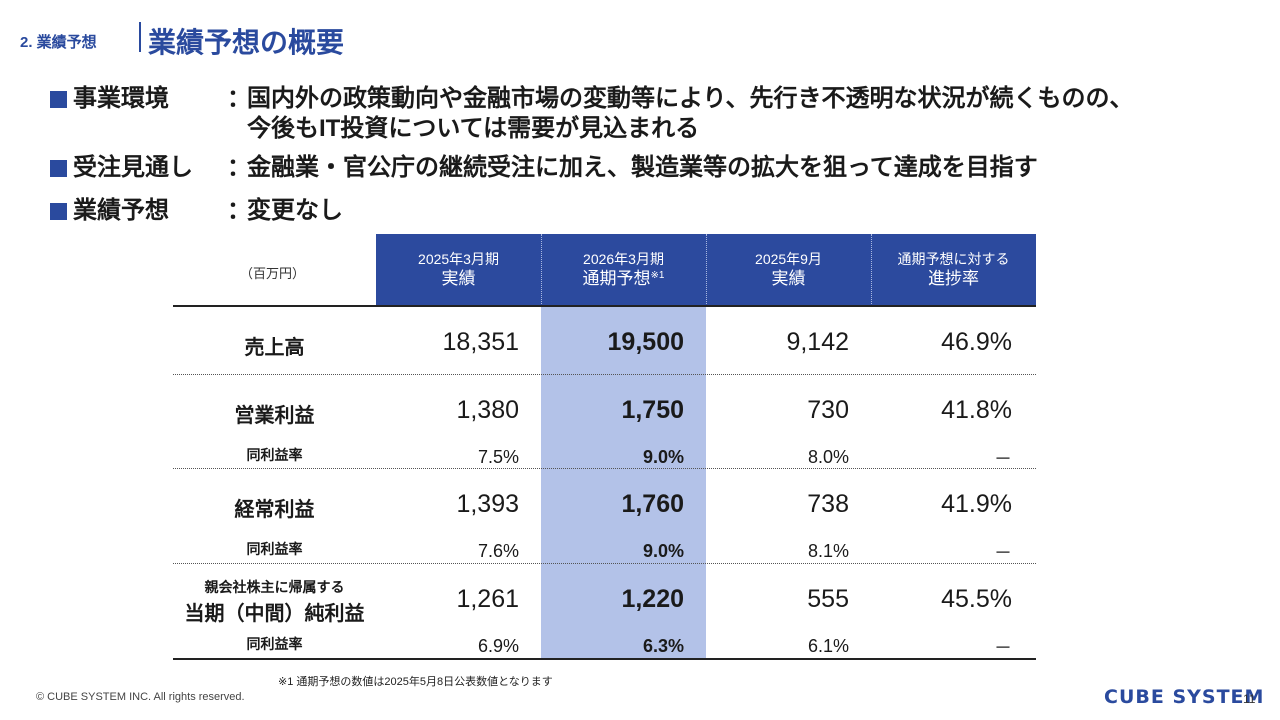 The image size is (1280, 720). What do you see at coordinates (828, 551) in the screenshot?
I see `cell-value: 8.1%` at bounding box center [828, 551].